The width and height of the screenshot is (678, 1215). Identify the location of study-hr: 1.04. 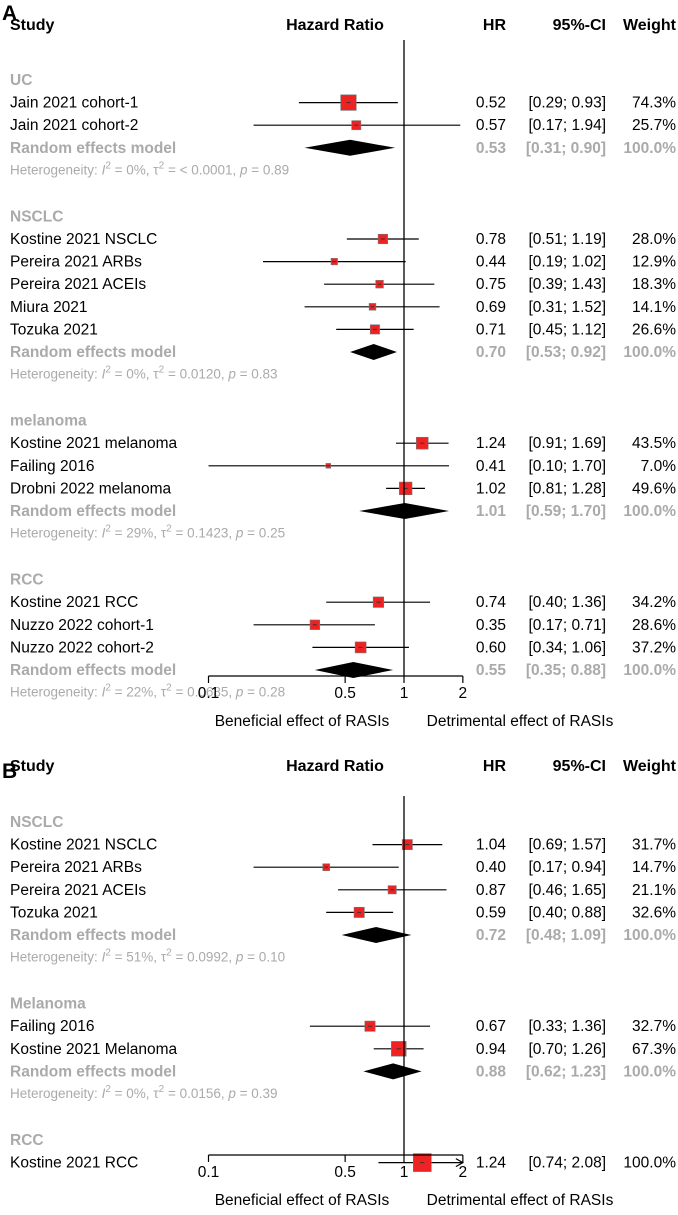
(491, 845).